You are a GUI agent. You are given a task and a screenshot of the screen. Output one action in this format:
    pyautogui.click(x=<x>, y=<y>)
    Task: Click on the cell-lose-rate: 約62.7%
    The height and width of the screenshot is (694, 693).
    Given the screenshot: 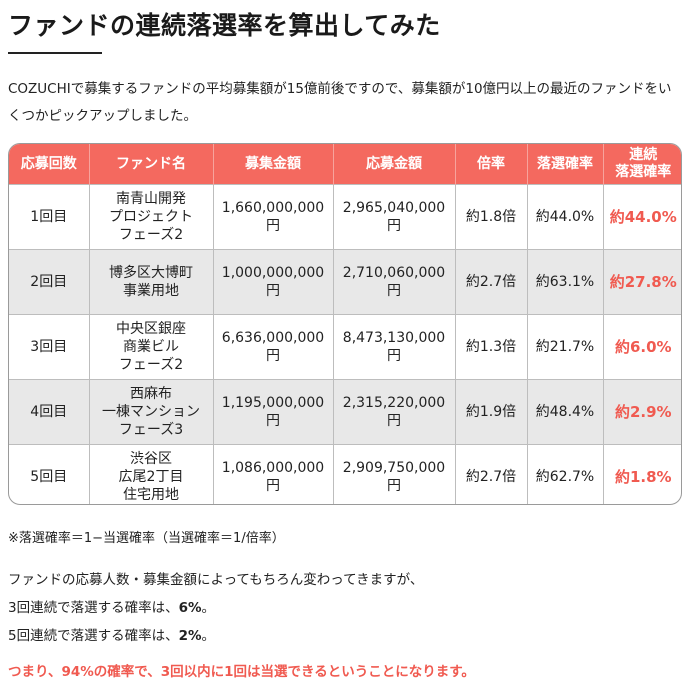 What is the action you would take?
    pyautogui.click(x=565, y=474)
    